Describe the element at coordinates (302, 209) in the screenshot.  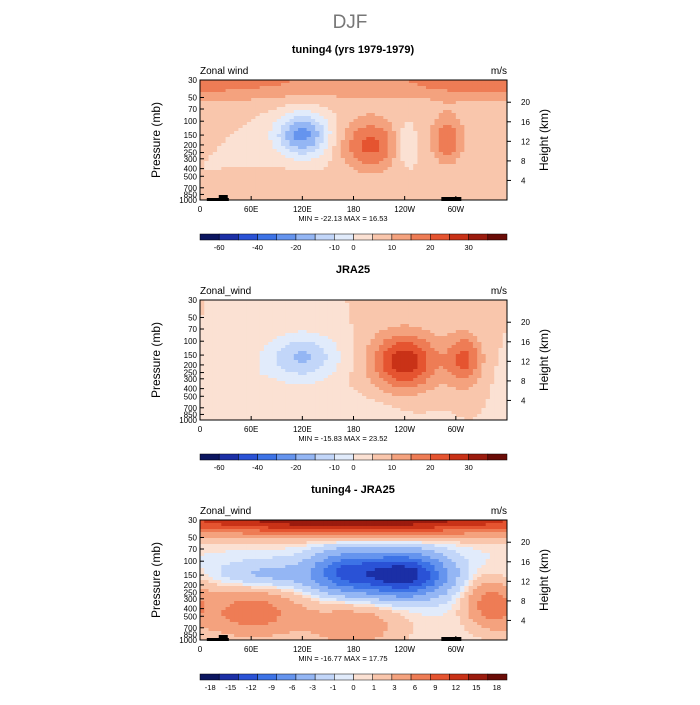
I see `x-tick-label: 120E` at that location.